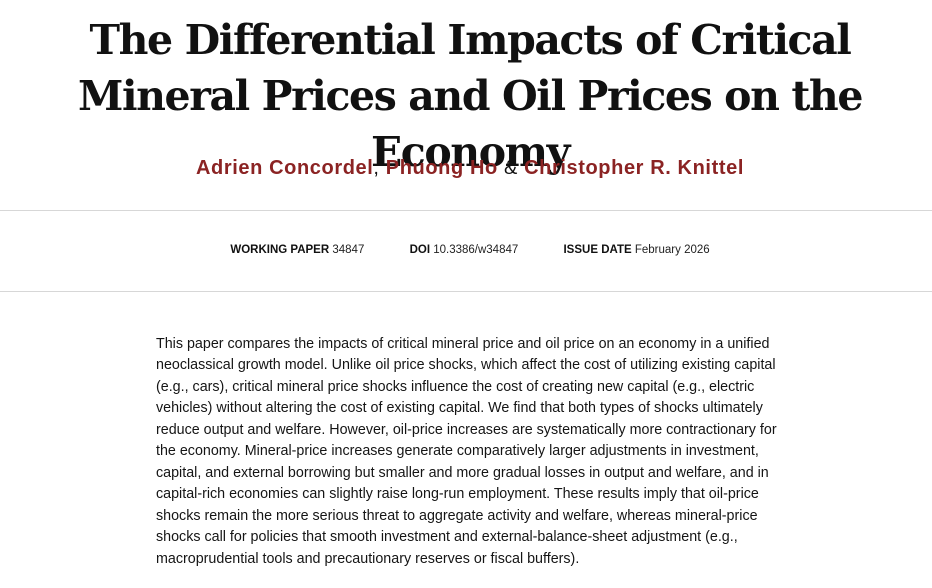 The image size is (932, 588). What do you see at coordinates (634, 168) in the screenshot?
I see `author-link-christopher-knittel: Christopher R. Knittel` at bounding box center [634, 168].